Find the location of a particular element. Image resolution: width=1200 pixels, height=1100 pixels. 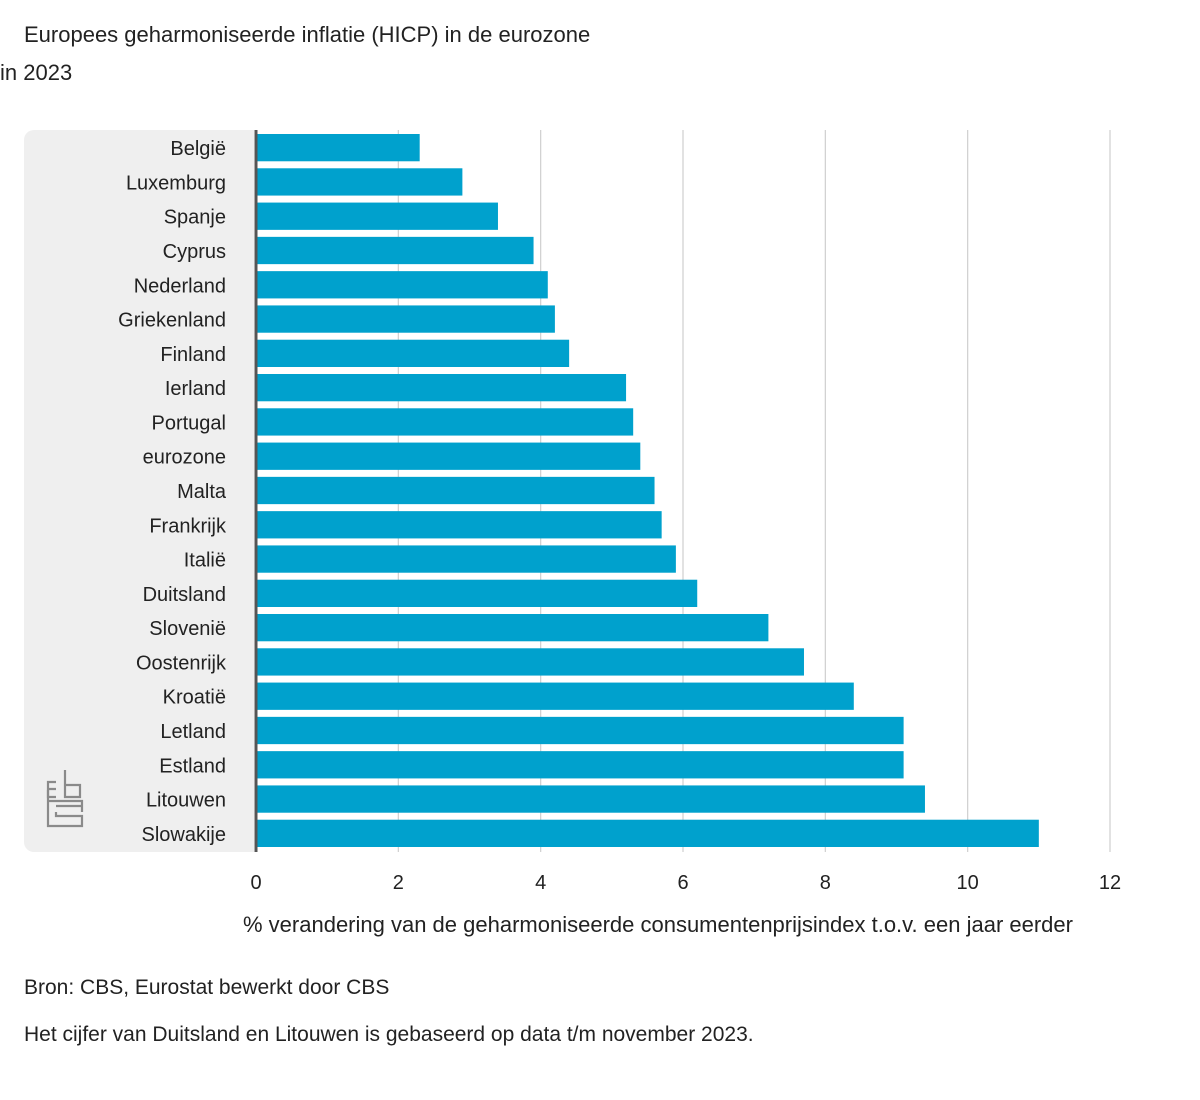

category-label: Griekenland is located at coordinates (172, 321).